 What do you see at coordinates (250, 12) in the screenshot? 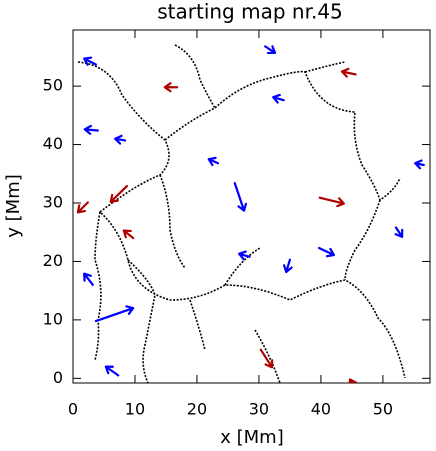
I see `chart-title: starting map nr.45` at bounding box center [250, 12].